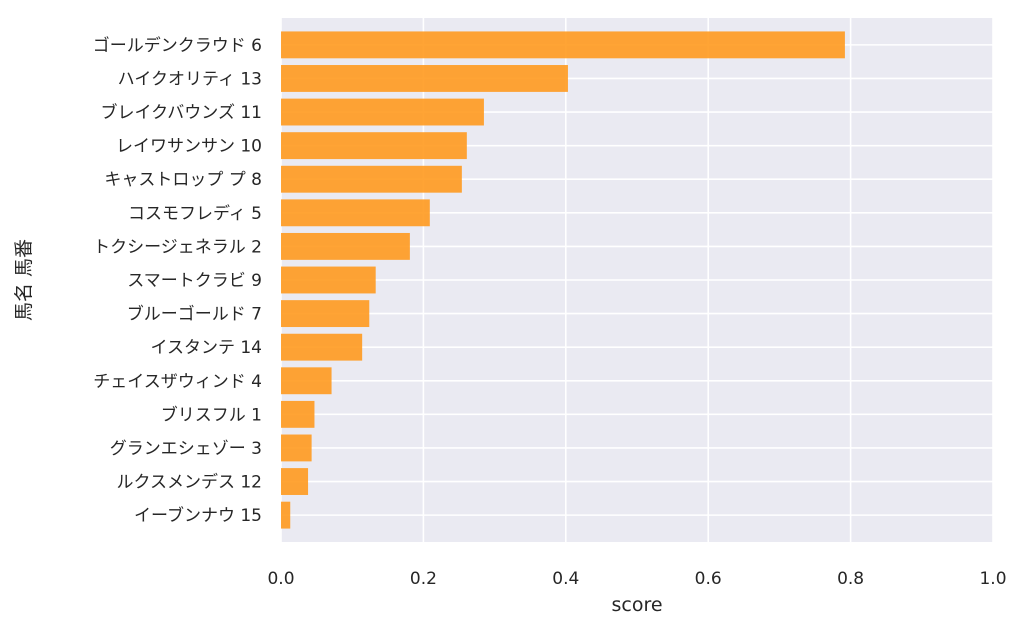 This screenshot has height=629, width=1024. I want to click on y-tick-label: イーブンナウ 15, so click(198, 515).